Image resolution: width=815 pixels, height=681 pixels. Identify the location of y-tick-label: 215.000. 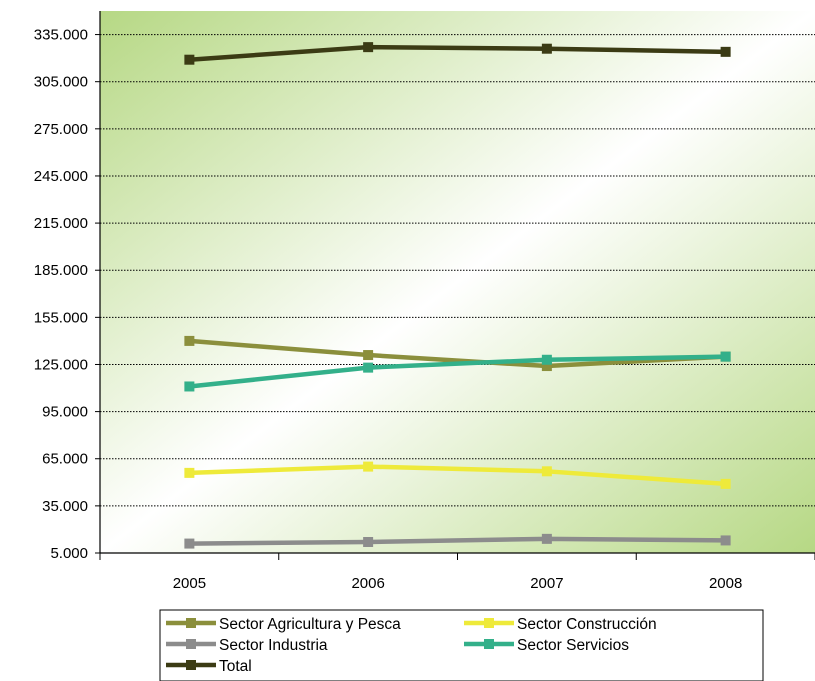
(61, 223).